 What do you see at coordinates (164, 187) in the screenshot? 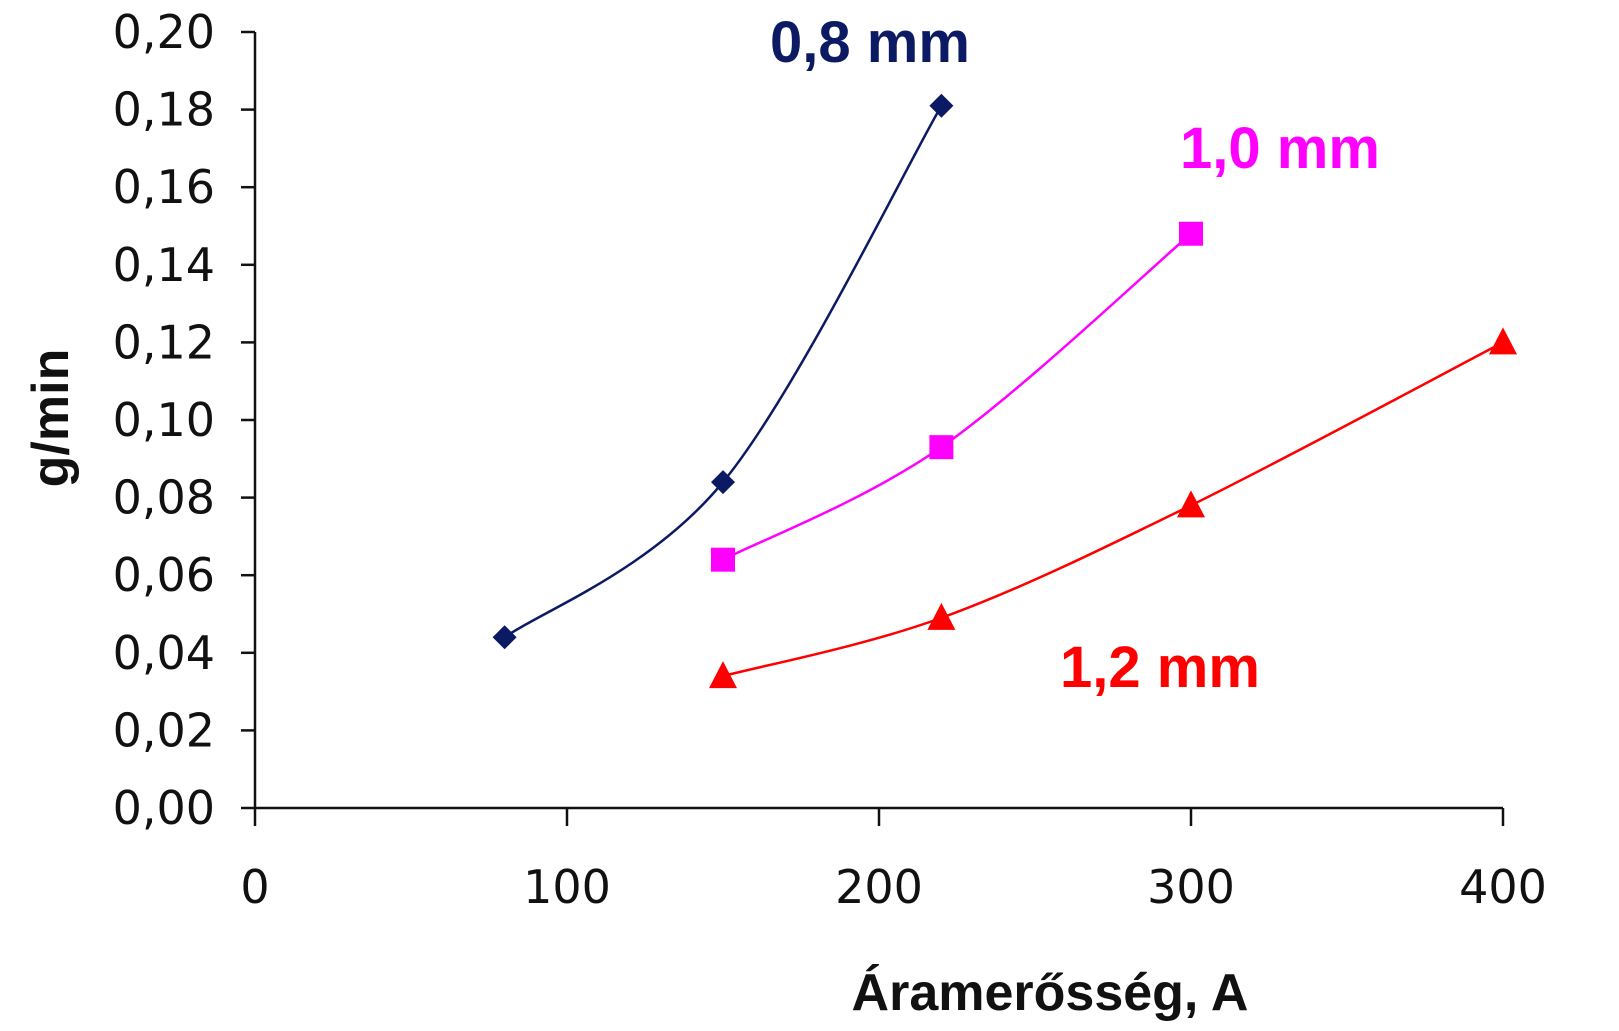
I see `y-tick-label: 0,16` at bounding box center [164, 187].